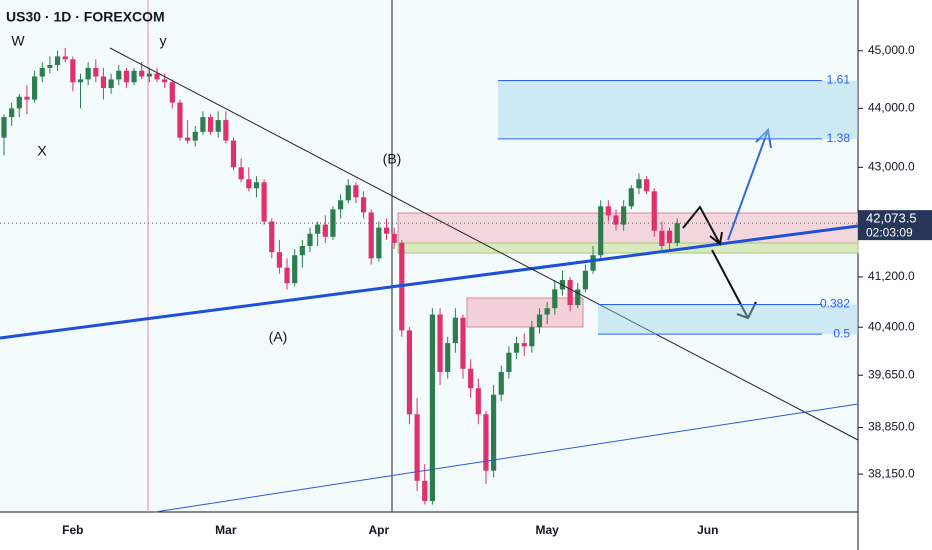 This screenshot has height=550, width=932. What do you see at coordinates (525, 312) in the screenshot?
I see `demand-zone` at bounding box center [525, 312].